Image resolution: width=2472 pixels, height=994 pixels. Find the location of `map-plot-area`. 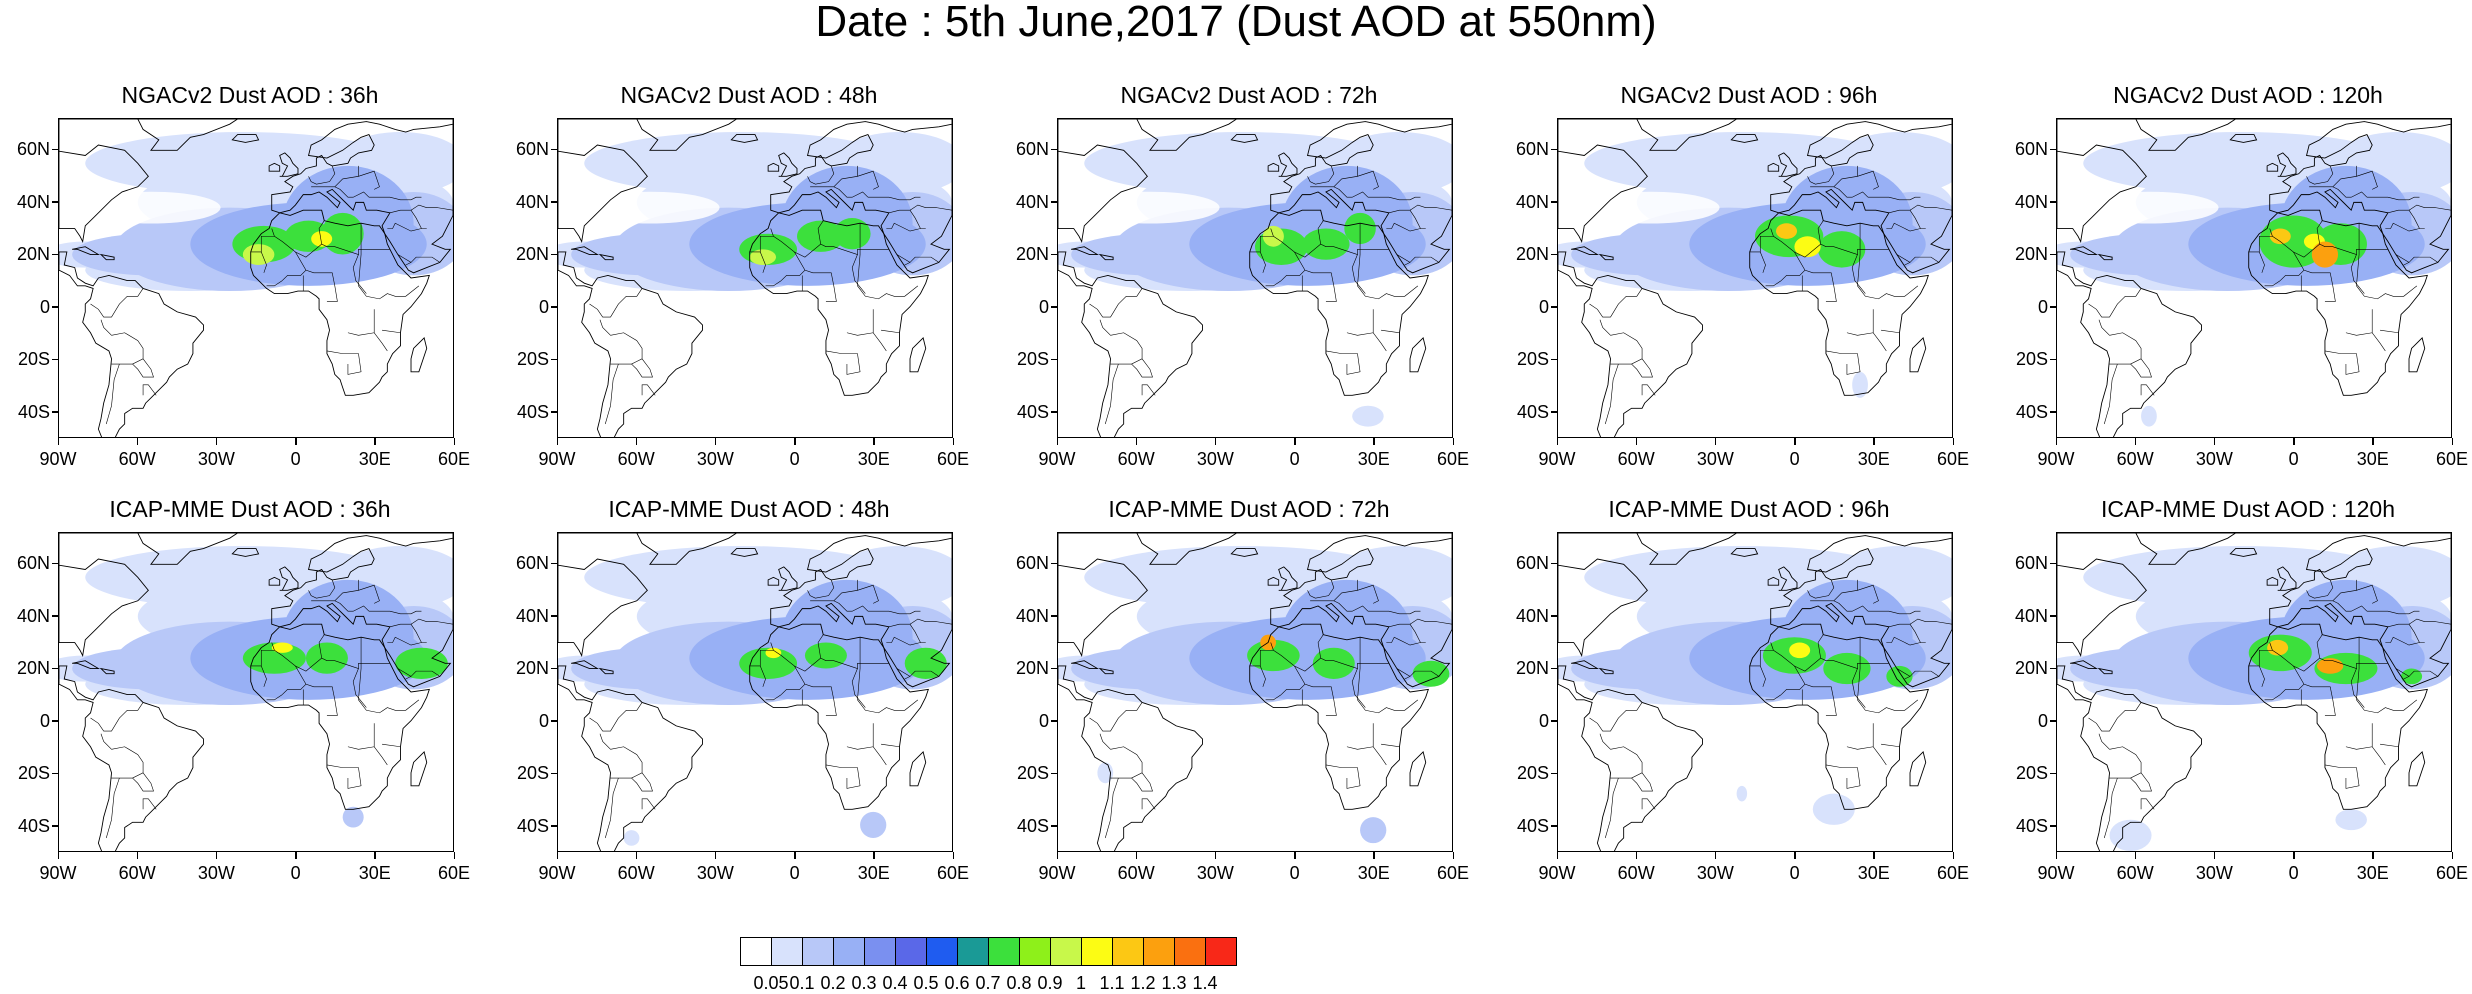

map-plot-area is located at coordinates (256, 692).